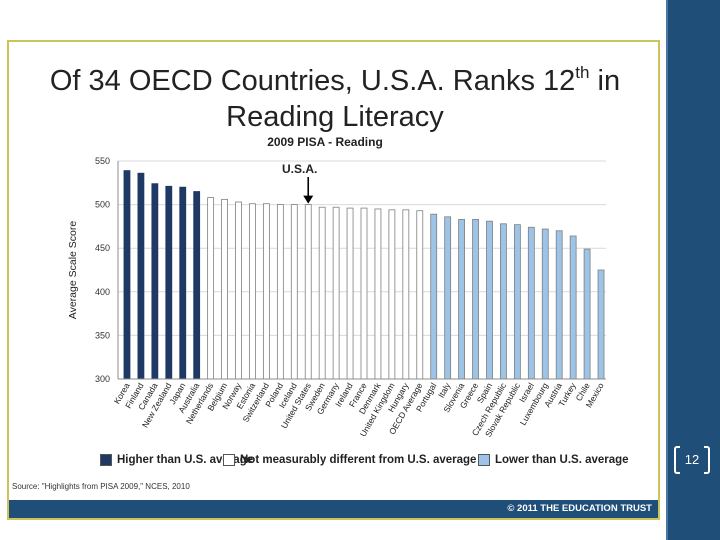  What do you see at coordinates (484, 460) in the screenshot?
I see `legend-swatch-lower` at bounding box center [484, 460].